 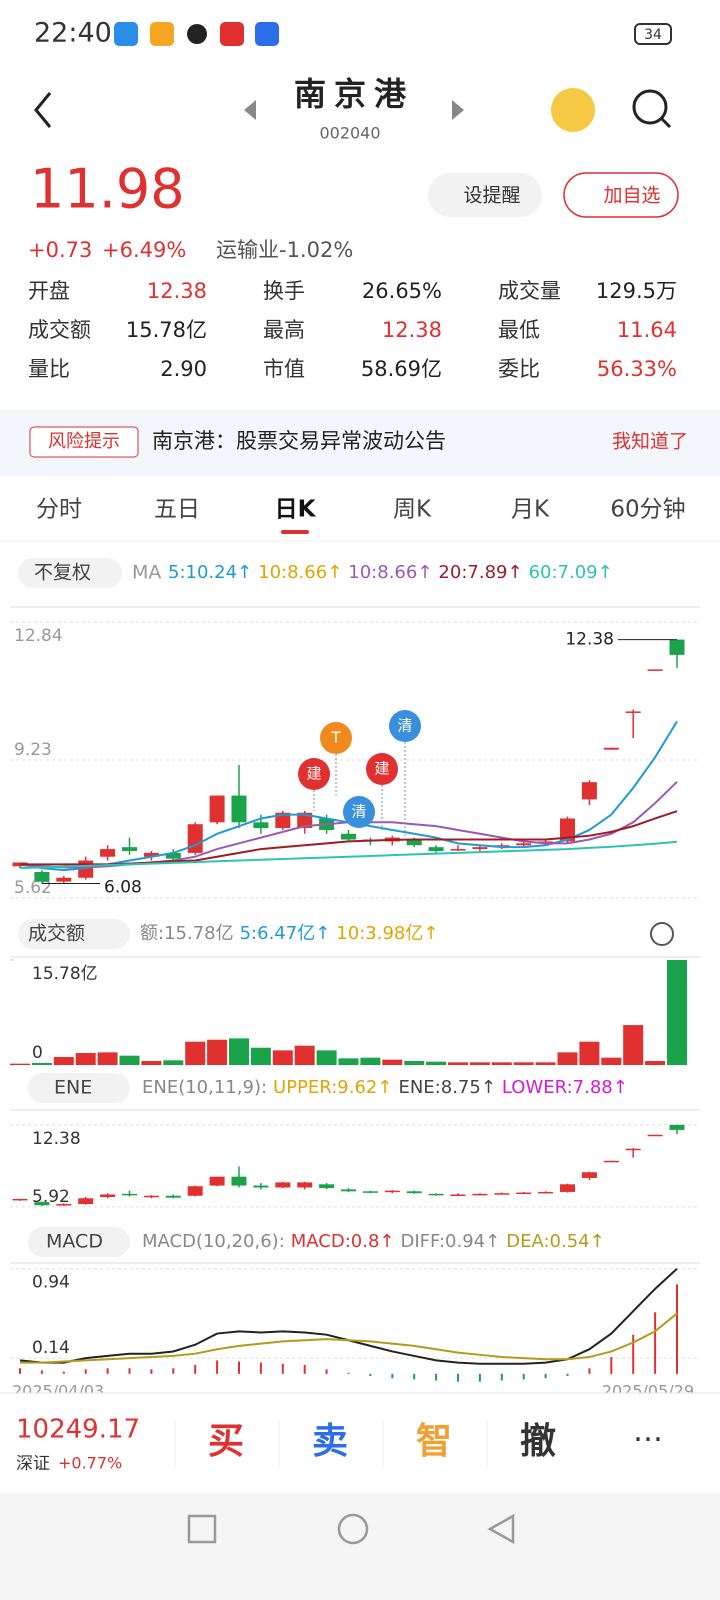 I want to click on stat-label: 最低, so click(x=519, y=330).